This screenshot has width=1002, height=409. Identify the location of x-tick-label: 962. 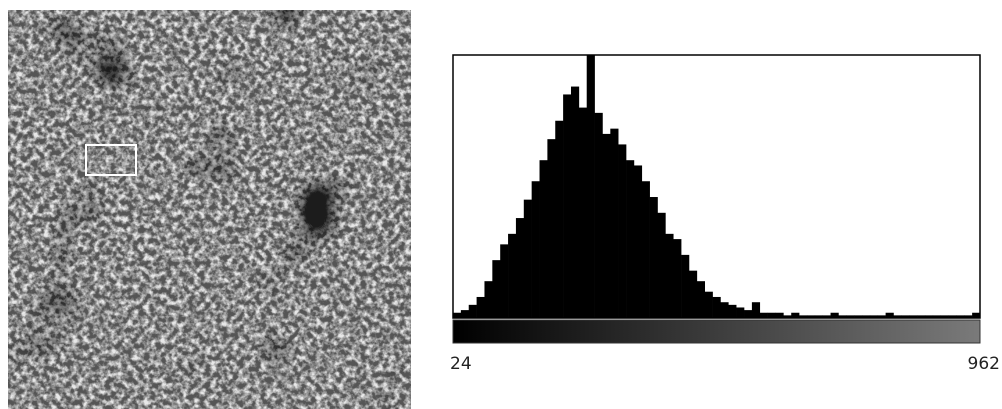
(984, 364).